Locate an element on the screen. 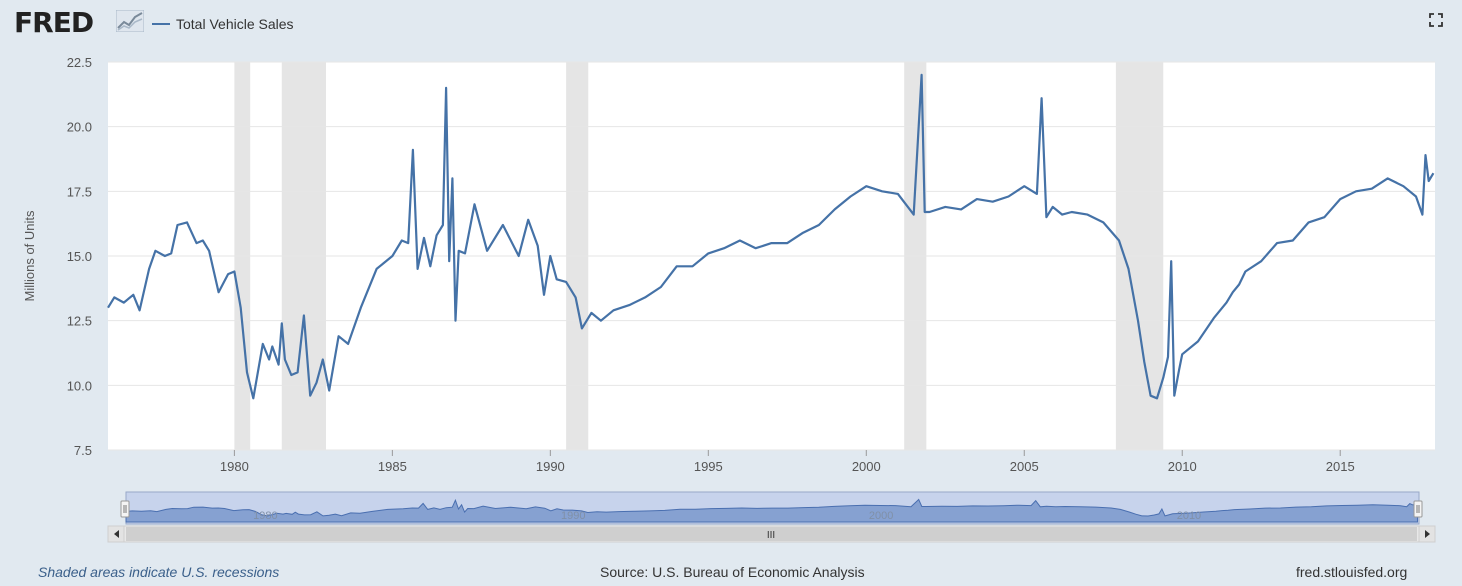  scrollbar-thumb is located at coordinates (771, 534).